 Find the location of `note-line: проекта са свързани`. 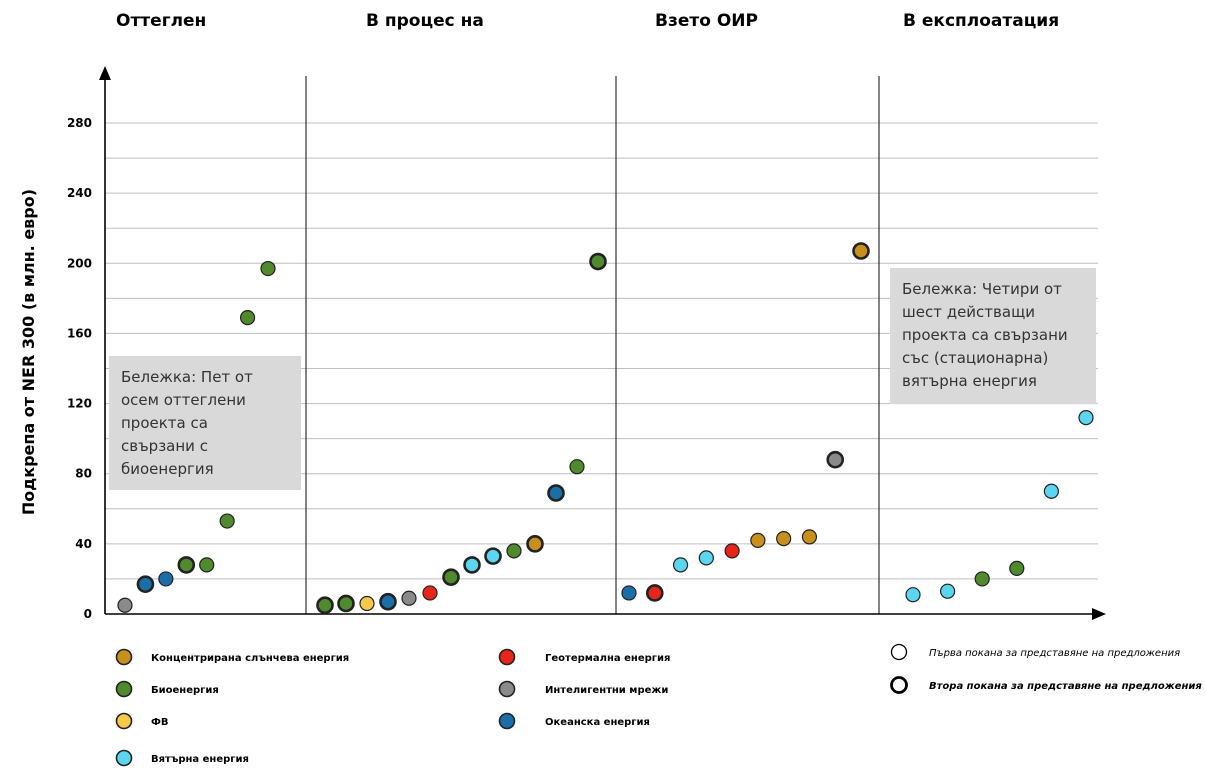

note-line: проекта са свързани is located at coordinates (985, 335).